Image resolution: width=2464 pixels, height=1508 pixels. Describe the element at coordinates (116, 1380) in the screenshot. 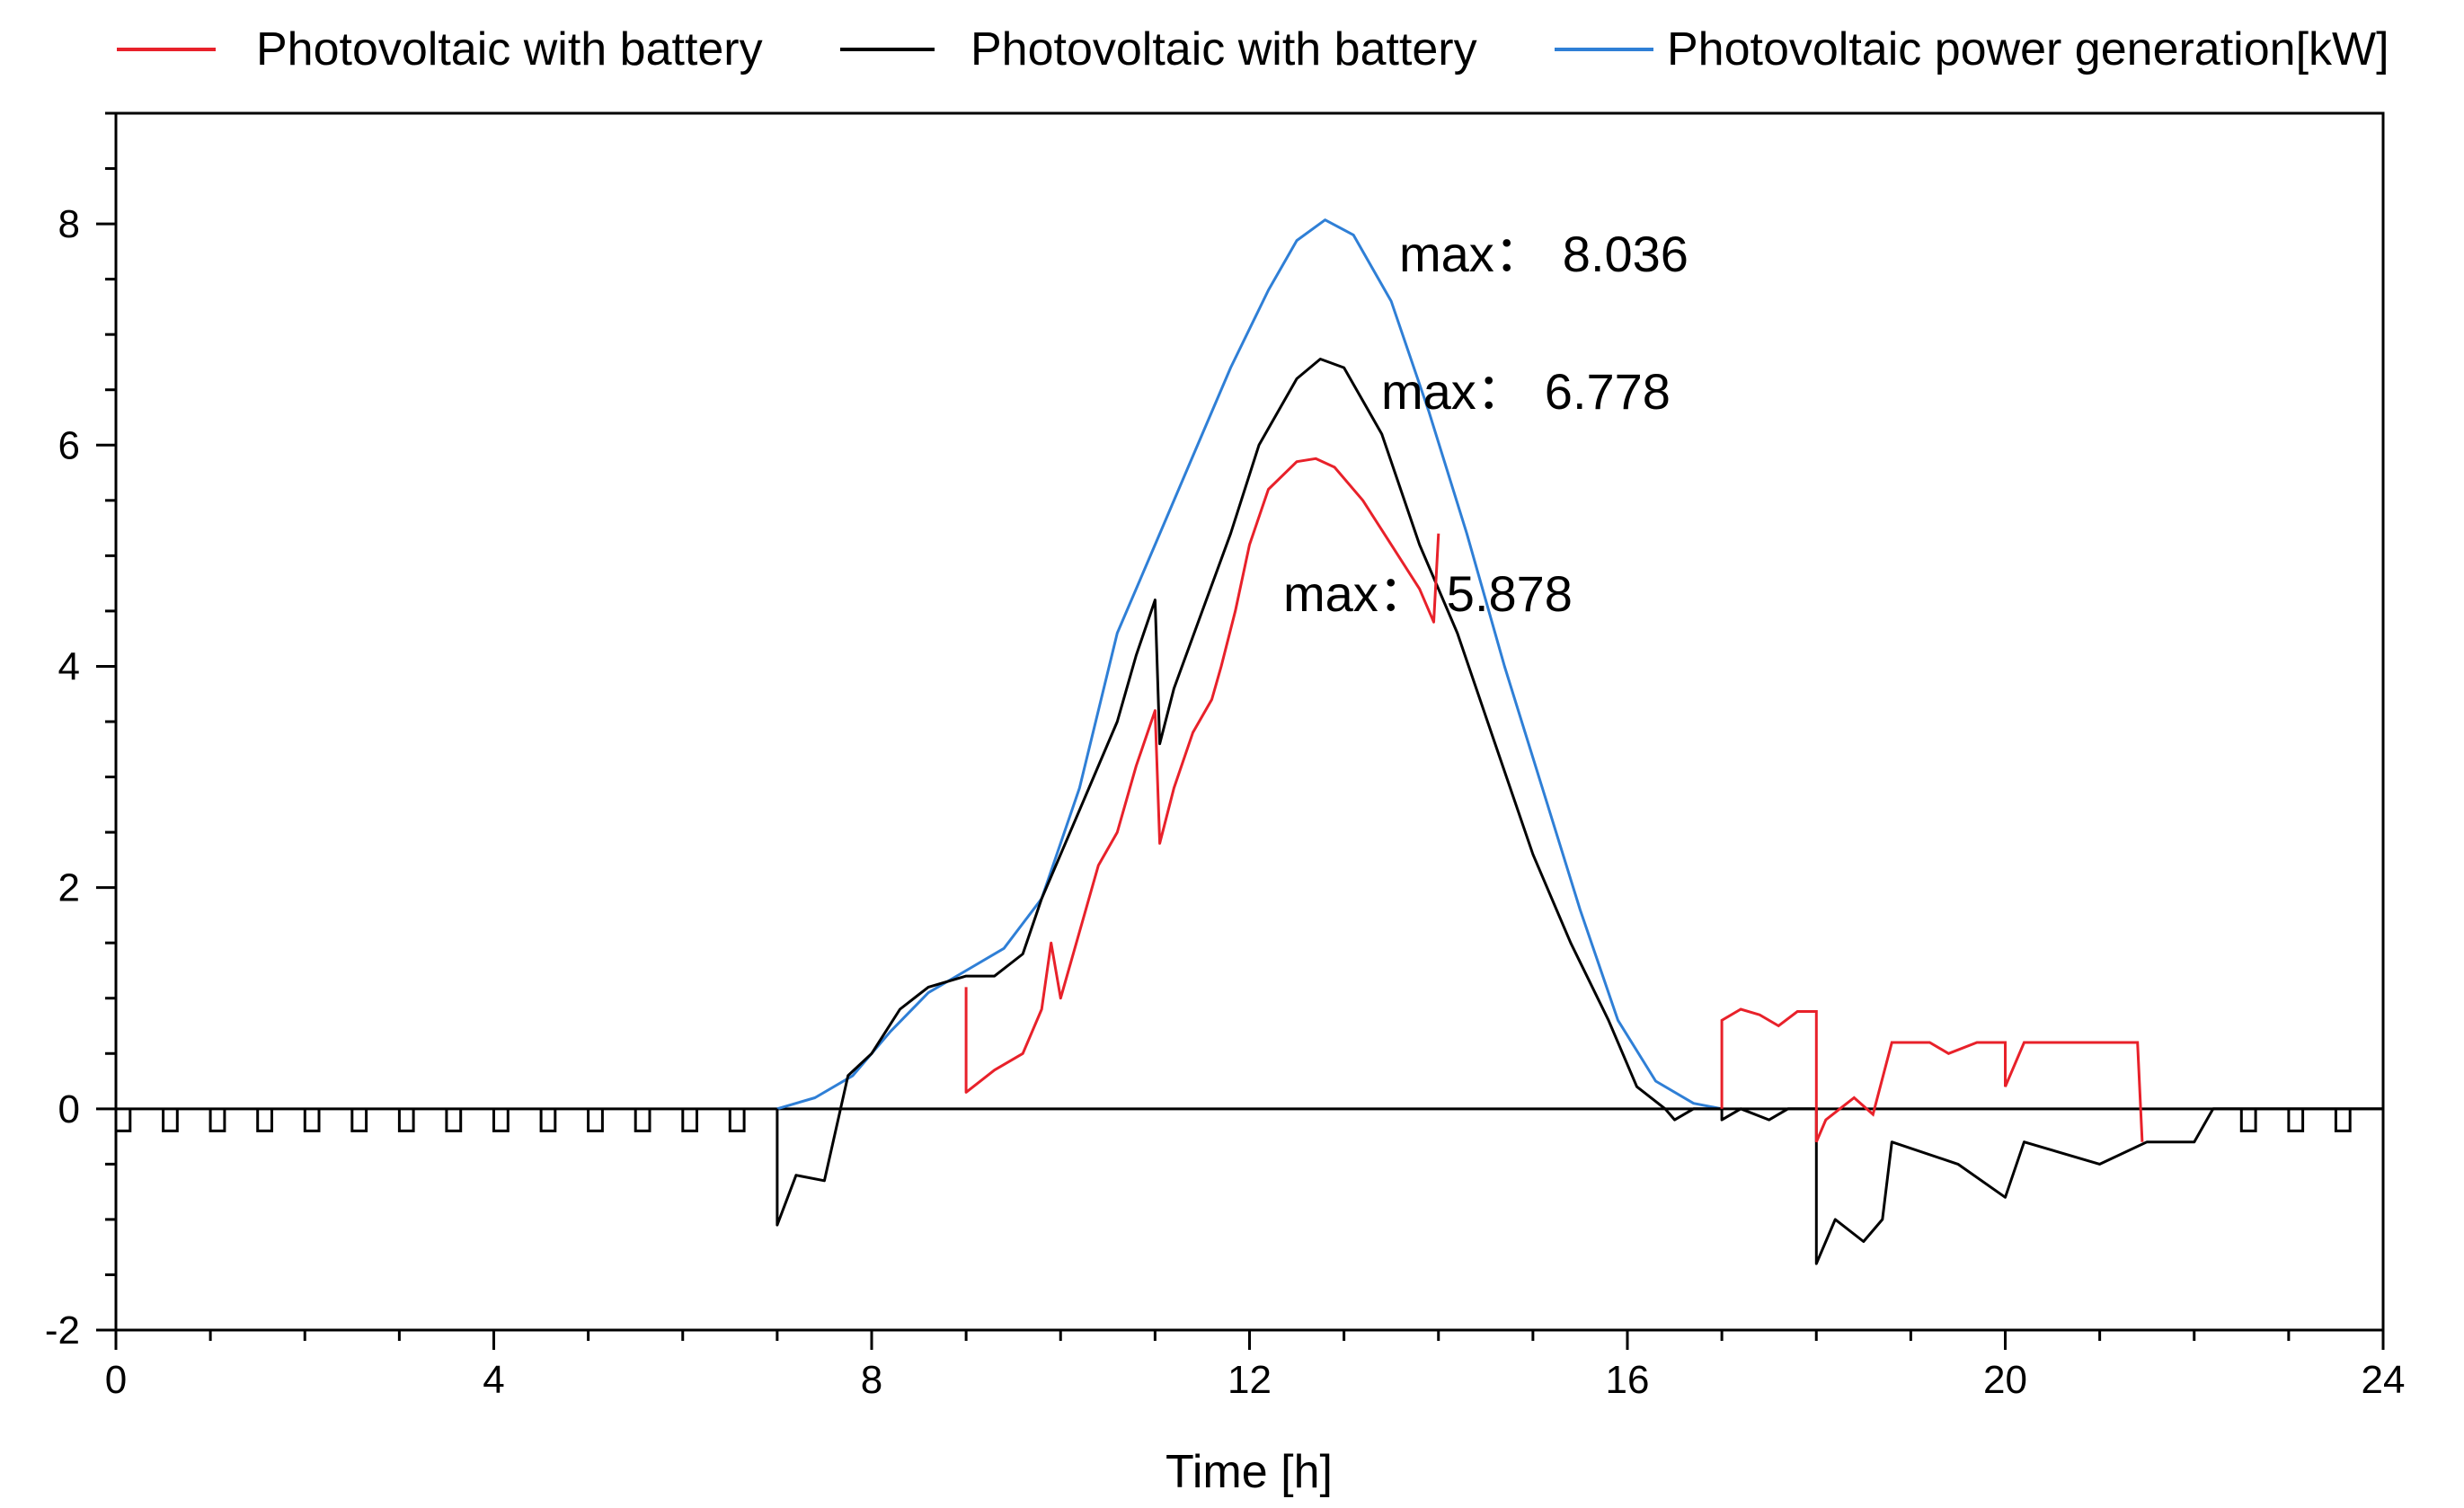

I see `x-tick-label: 0` at that location.